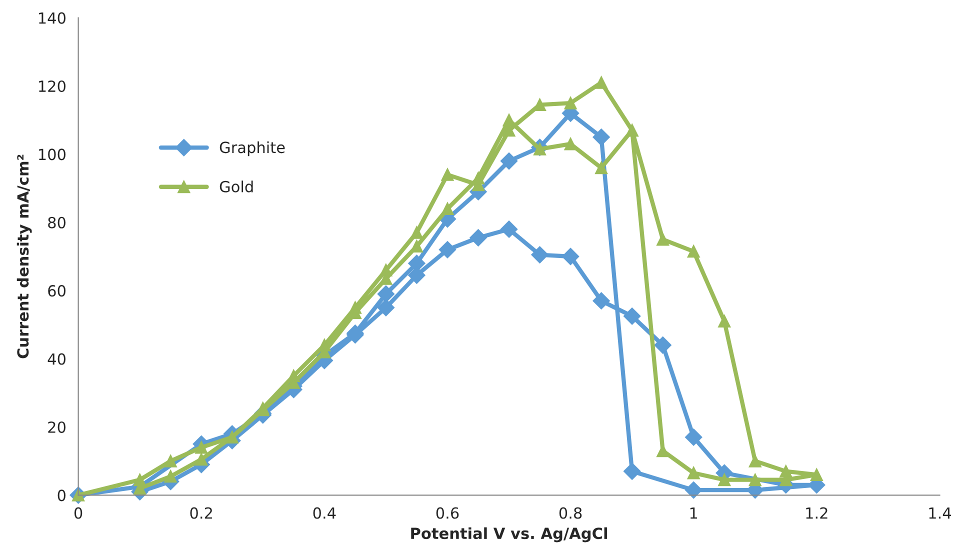 This screenshot has height=557, width=955. I want to click on y-tick-label: 80, so click(57, 222).